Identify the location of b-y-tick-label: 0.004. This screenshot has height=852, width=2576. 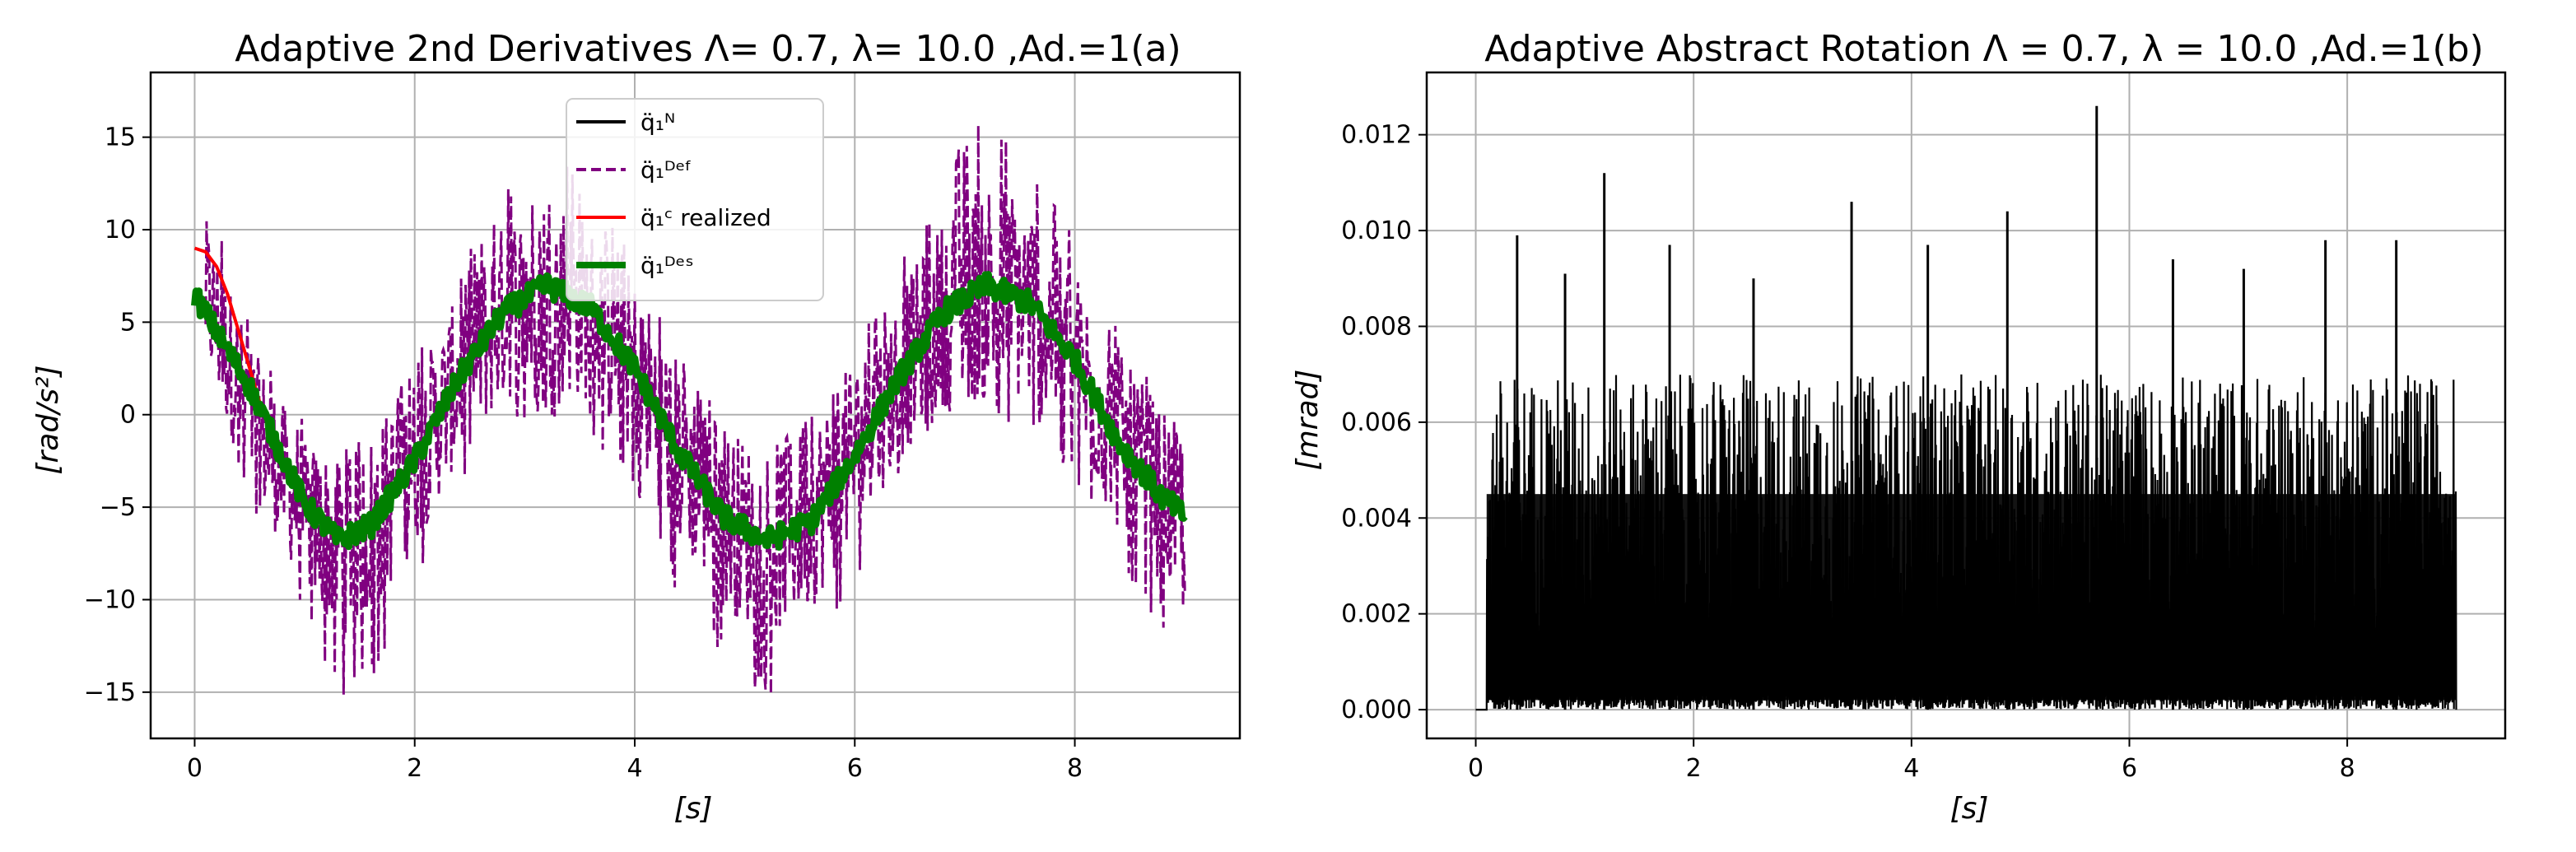
(1376, 518).